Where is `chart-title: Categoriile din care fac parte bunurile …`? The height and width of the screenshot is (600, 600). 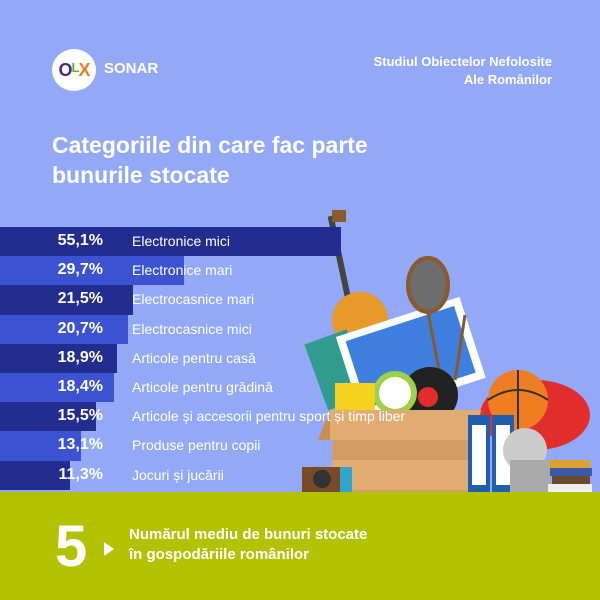 chart-title: Categoriile din care fac parte bunurile … is located at coordinates (210, 160).